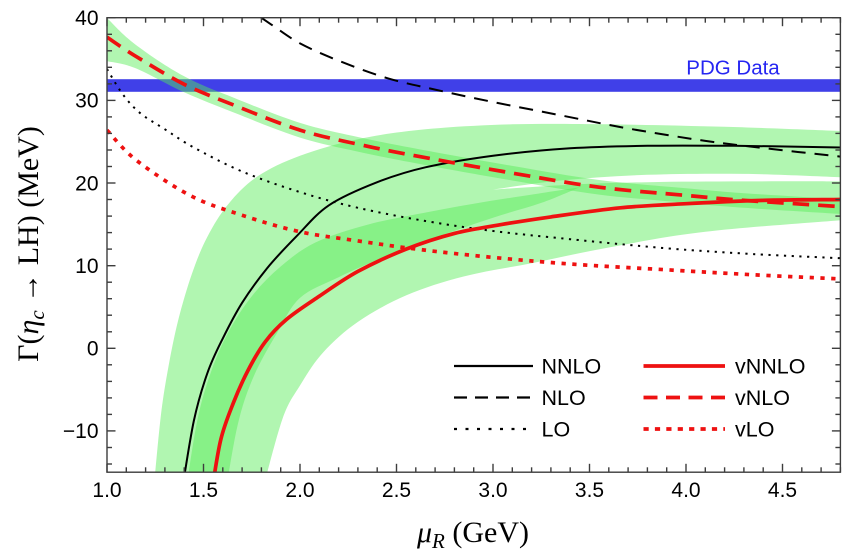 The width and height of the screenshot is (866, 557). What do you see at coordinates (782, 490) in the screenshot?
I see `svg-text: 4.5` at bounding box center [782, 490].